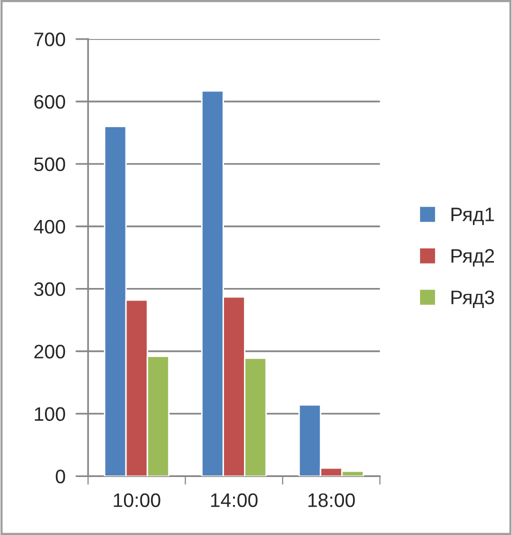 This screenshot has width=512, height=535. I want to click on y-tick-label: 700, so click(50, 39).